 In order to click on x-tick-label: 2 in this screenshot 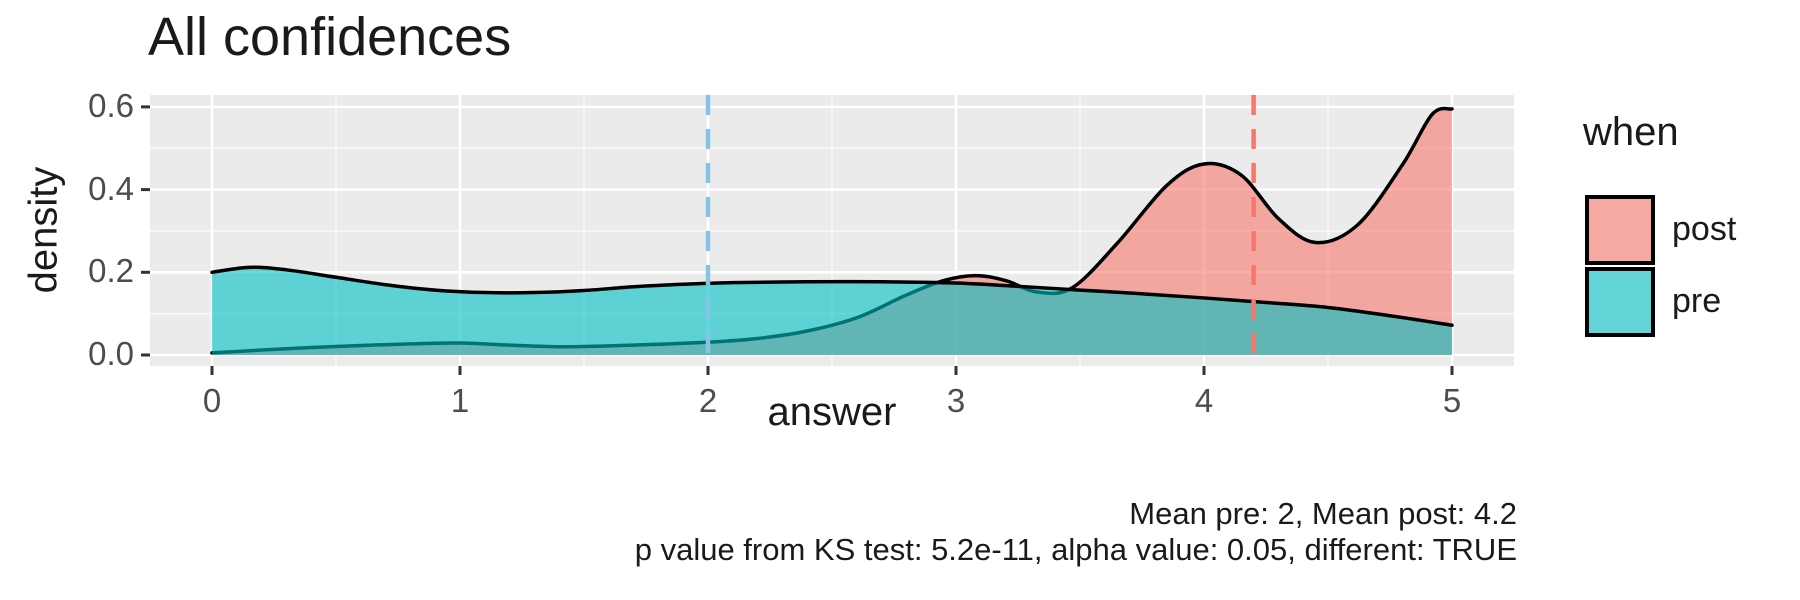, I will do `click(708, 400)`.